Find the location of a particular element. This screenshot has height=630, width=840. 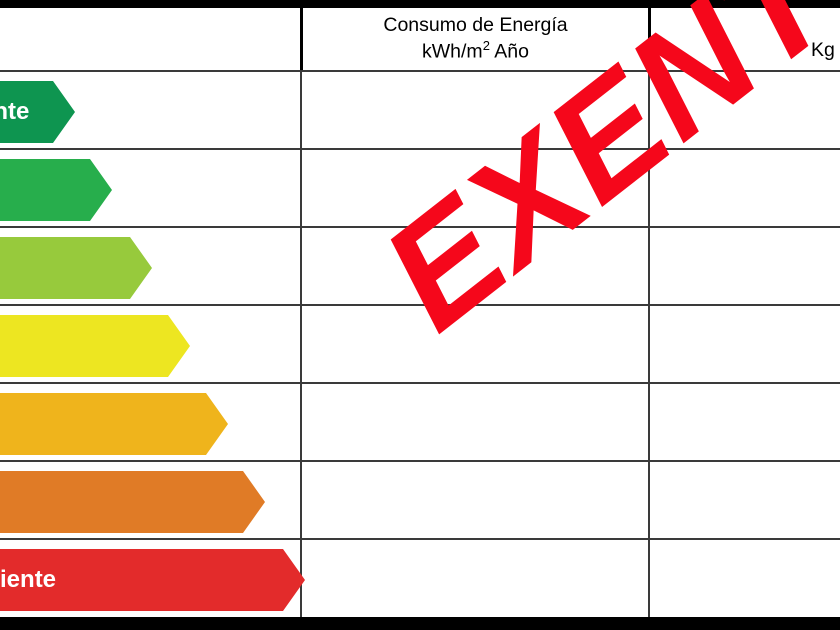

header-energy-unit-superscript: 2 is located at coordinates (486, 45).